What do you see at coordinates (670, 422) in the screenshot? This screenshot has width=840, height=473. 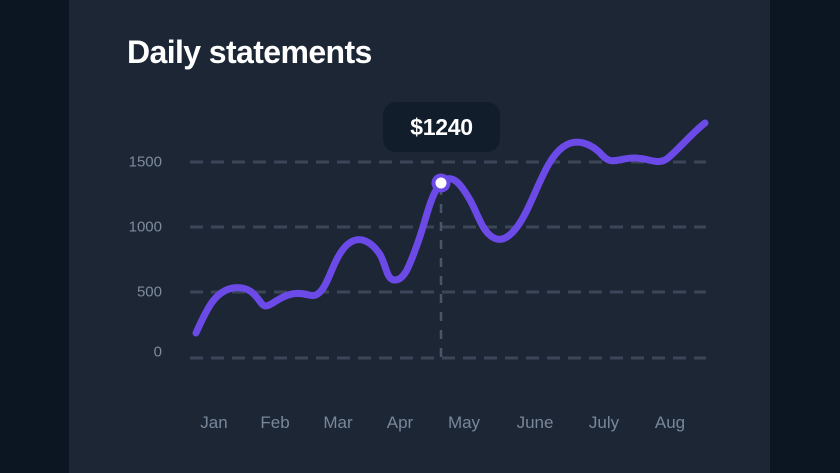 I see `x-axis-tick-aug: Aug` at bounding box center [670, 422].